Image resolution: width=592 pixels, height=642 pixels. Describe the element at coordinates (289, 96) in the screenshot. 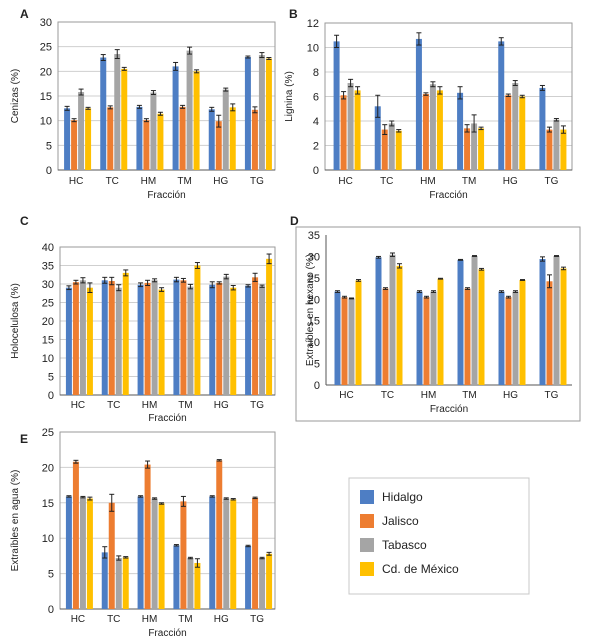

I see `y-axis-label: Lignina (%)` at that location.